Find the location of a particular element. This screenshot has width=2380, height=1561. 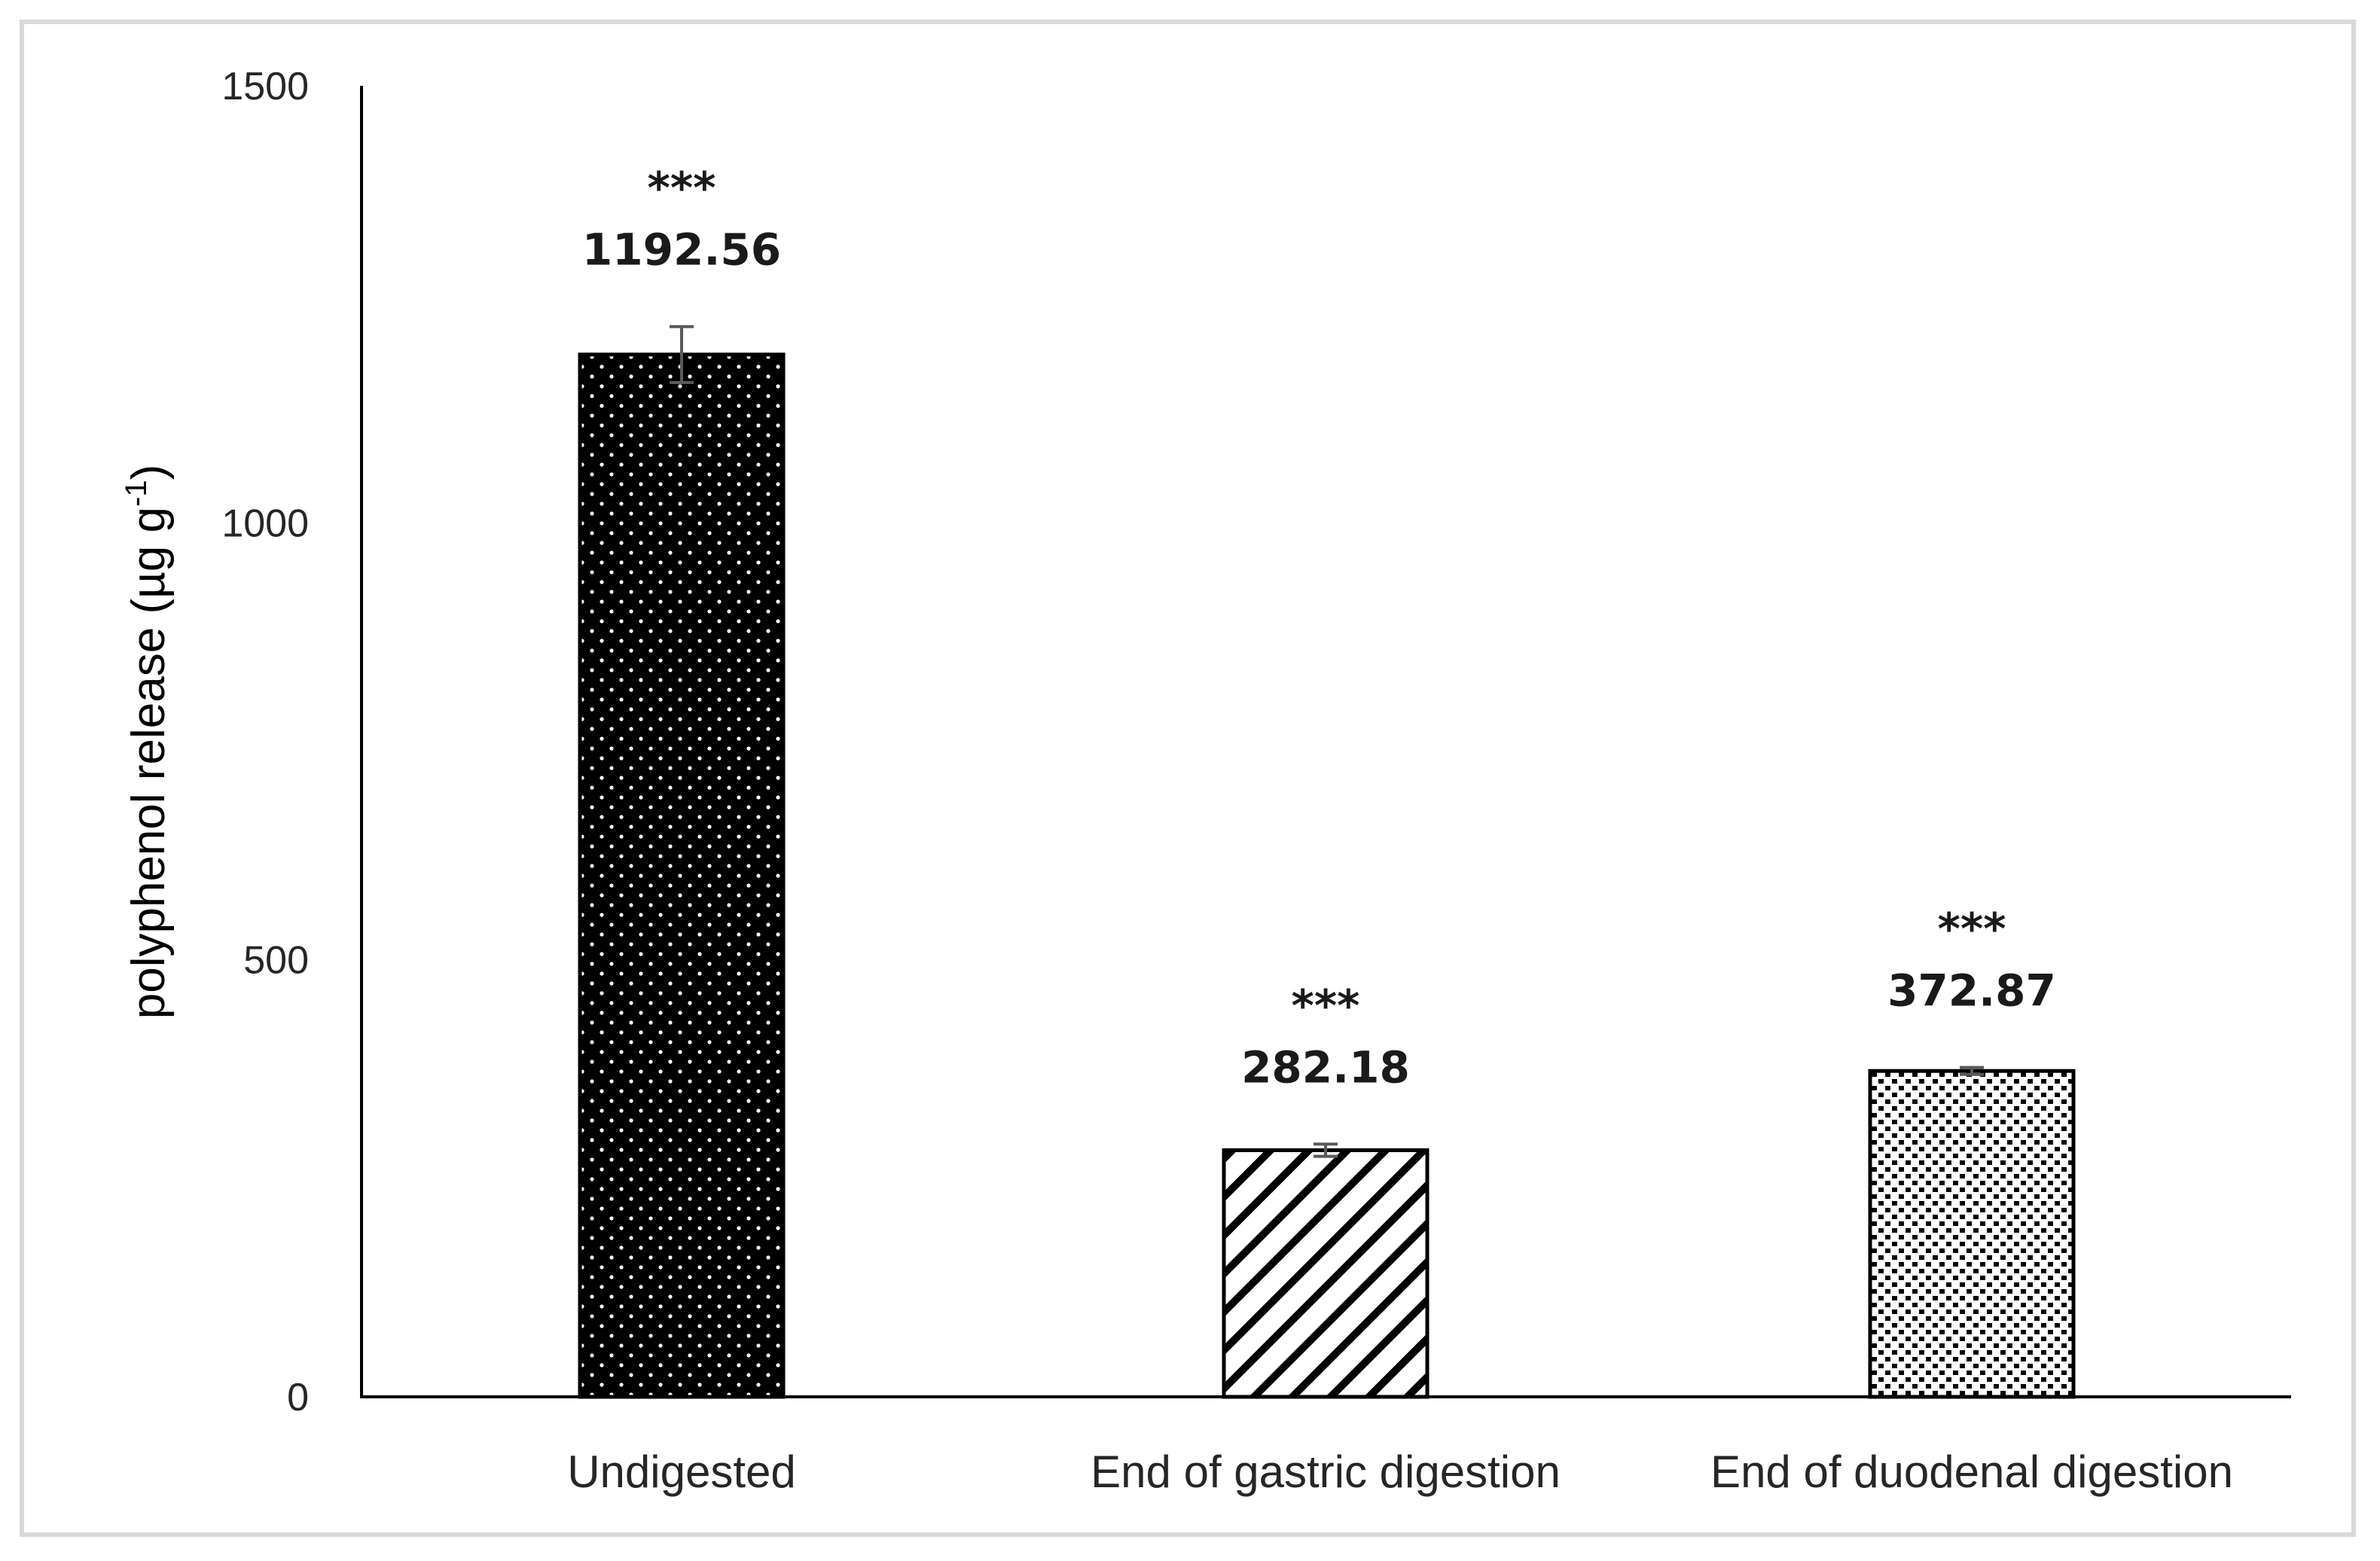

x-category-label: Undigested is located at coordinates (681, 1472).